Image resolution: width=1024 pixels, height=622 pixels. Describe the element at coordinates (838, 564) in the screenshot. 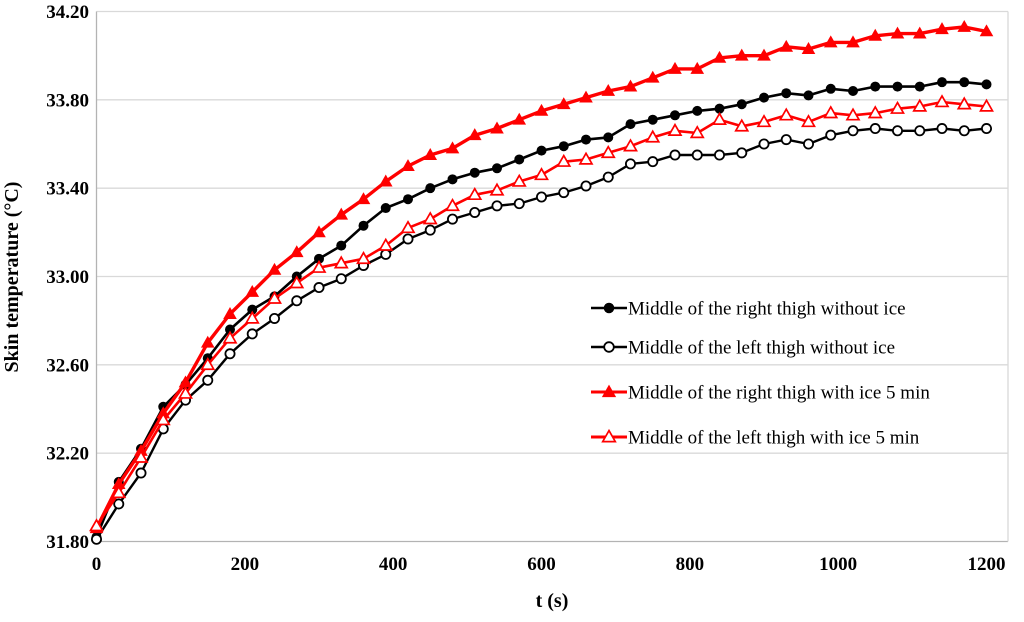

I see `x-tick-label: 1000` at that location.